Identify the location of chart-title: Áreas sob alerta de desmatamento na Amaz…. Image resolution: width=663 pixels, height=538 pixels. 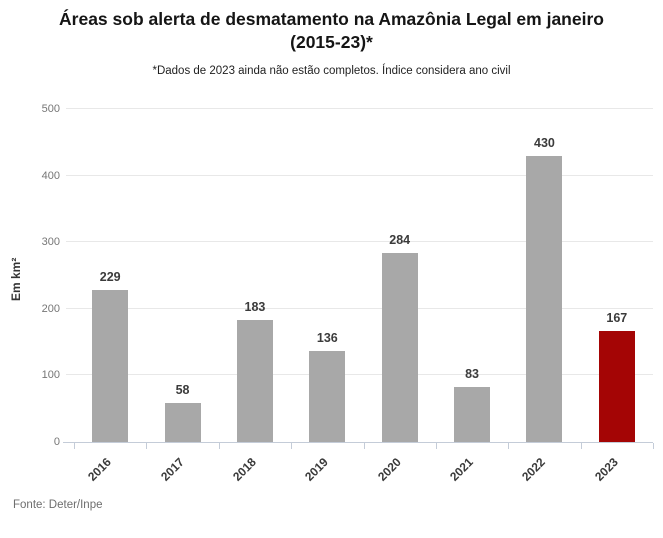
(331, 31).